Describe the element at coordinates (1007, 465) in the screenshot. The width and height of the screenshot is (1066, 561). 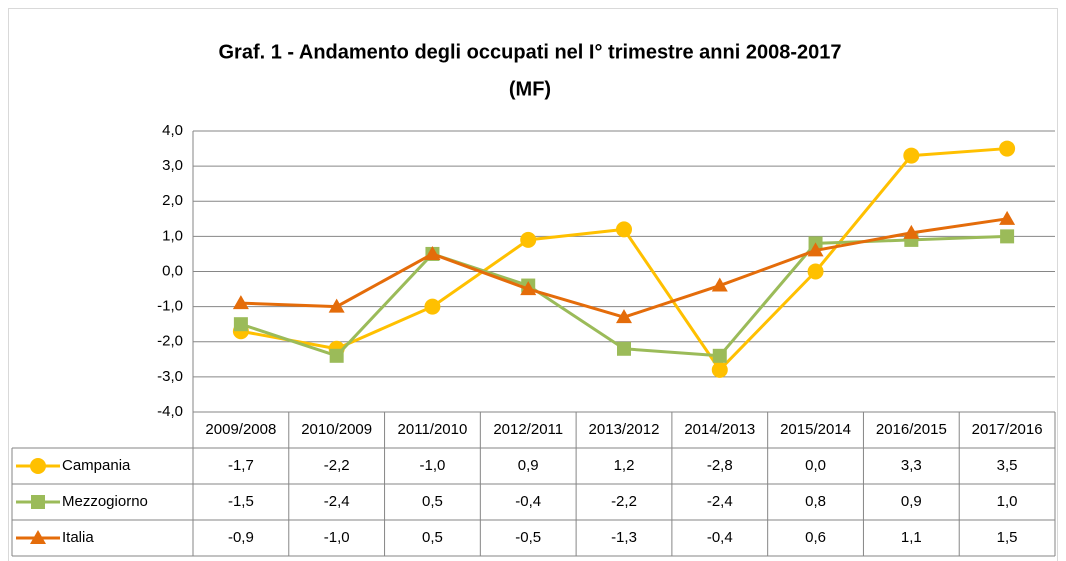
I see `table-value: 3,5` at that location.